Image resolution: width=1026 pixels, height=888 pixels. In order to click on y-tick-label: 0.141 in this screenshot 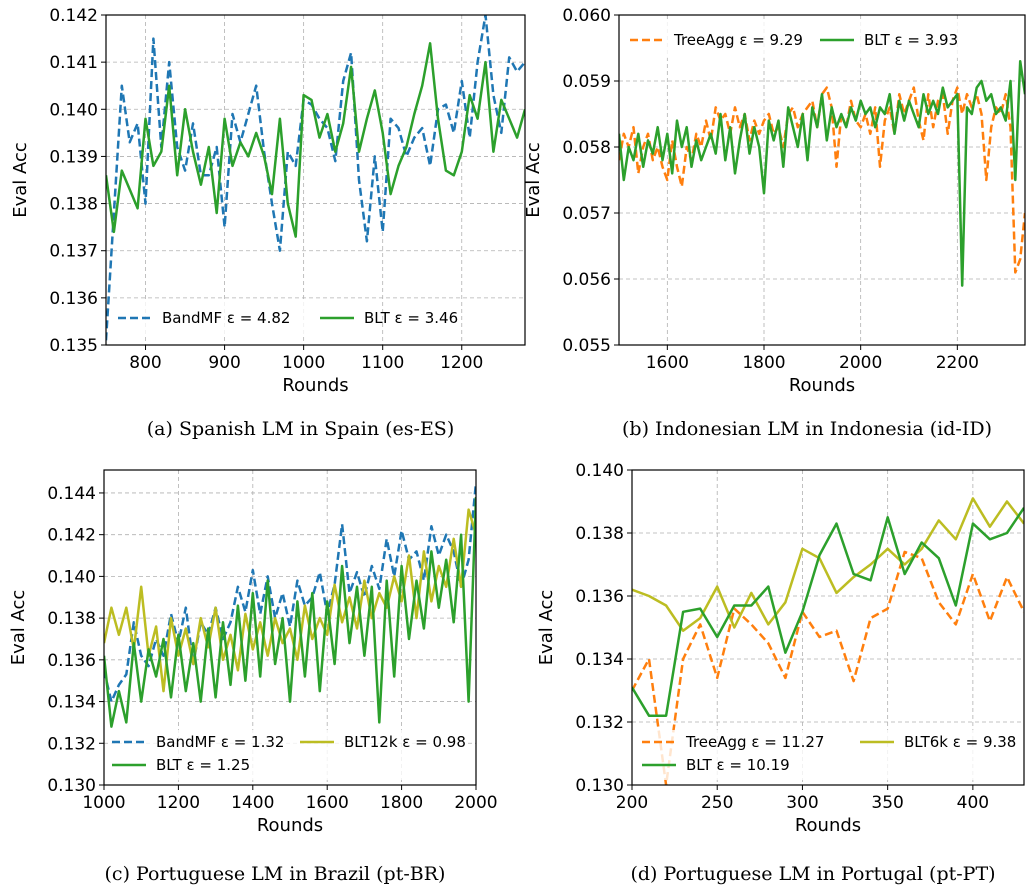, I will do `click(73, 63)`.